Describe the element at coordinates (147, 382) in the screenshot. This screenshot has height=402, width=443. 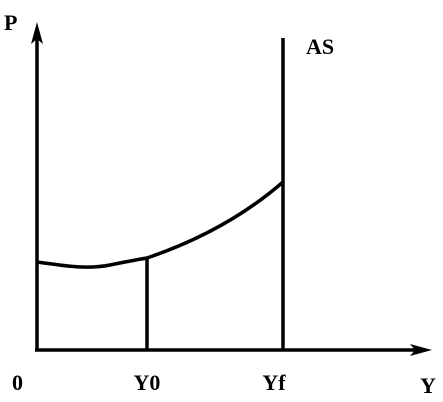
I see `tick-label: Y0` at that location.